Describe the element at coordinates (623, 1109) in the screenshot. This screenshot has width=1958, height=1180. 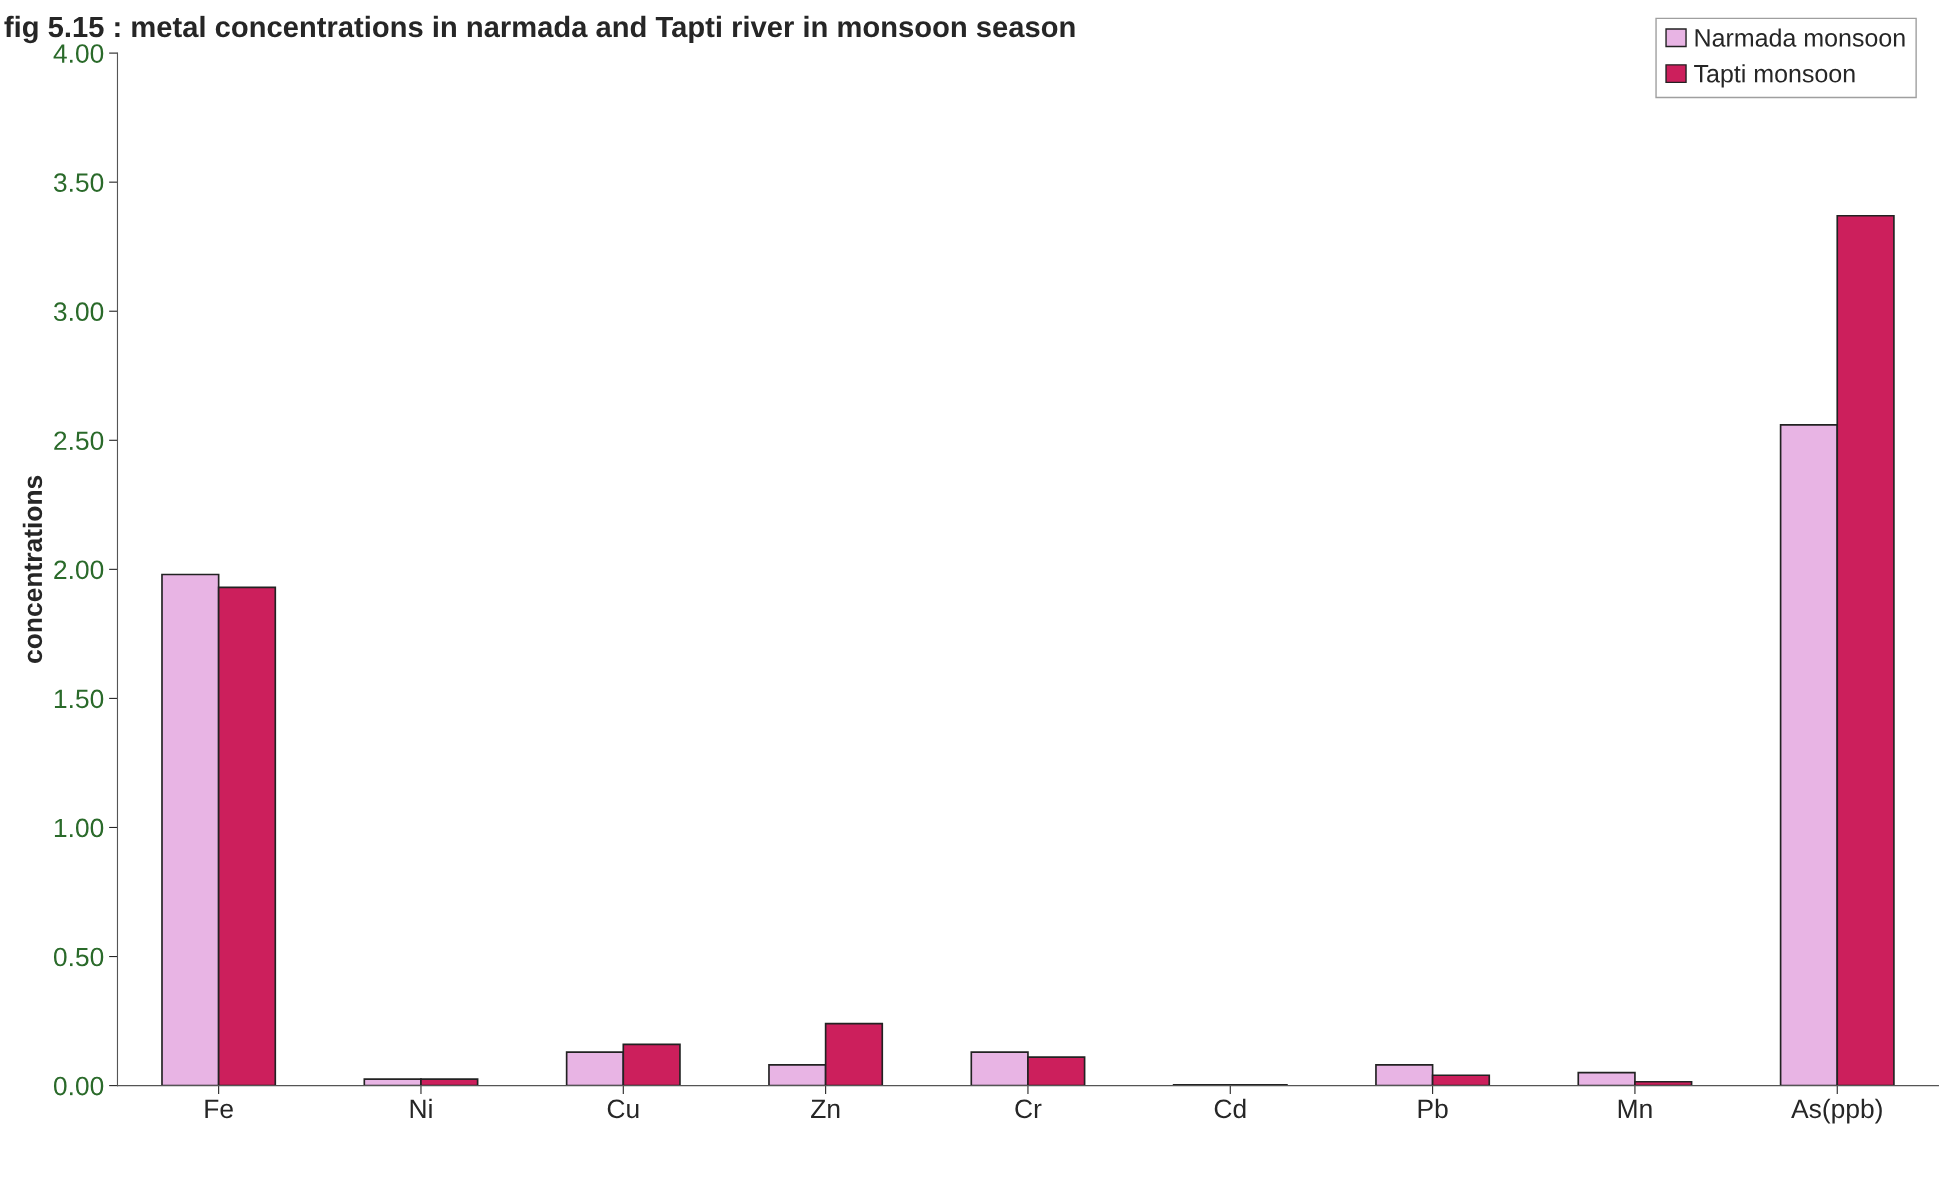
I see `x-tick-label: Cu` at that location.